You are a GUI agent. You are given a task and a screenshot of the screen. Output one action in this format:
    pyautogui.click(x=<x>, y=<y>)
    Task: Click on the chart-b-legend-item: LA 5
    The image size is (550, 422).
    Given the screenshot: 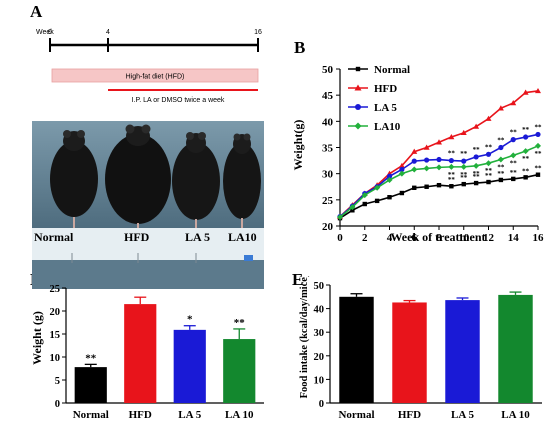 What is the action you would take?
    pyautogui.click(x=372, y=108)
    